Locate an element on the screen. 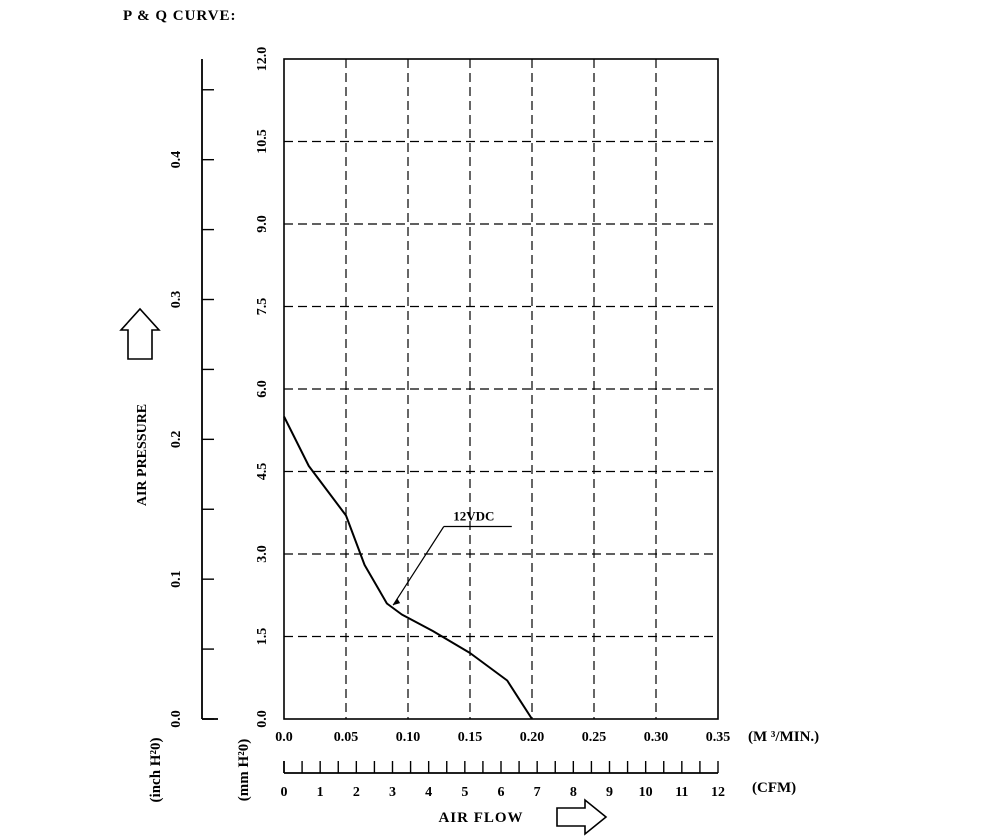  x-unit-secondary: (CFM) is located at coordinates (774, 788).